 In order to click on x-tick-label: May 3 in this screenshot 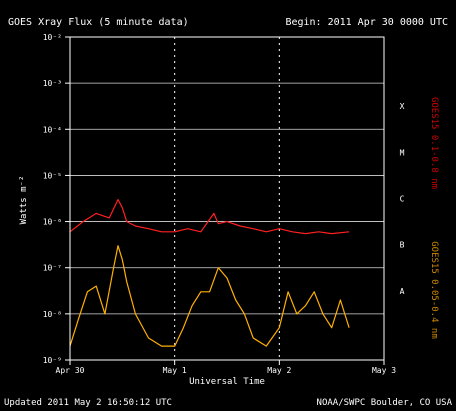, I will do `click(384, 370)`.